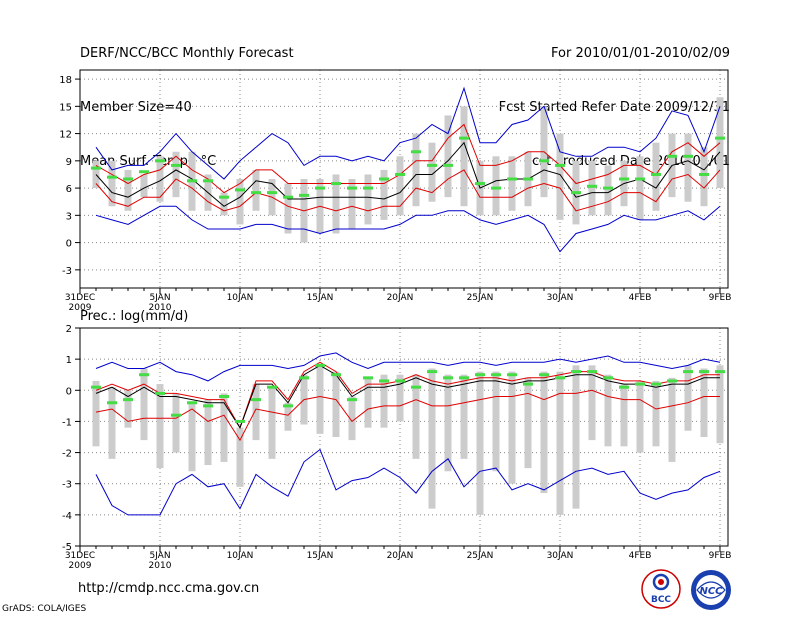 This screenshot has height=618, width=800. Describe the element at coordinates (44, 609) in the screenshot. I see `grads-credit: GrADS: COLA/IGES` at that location.